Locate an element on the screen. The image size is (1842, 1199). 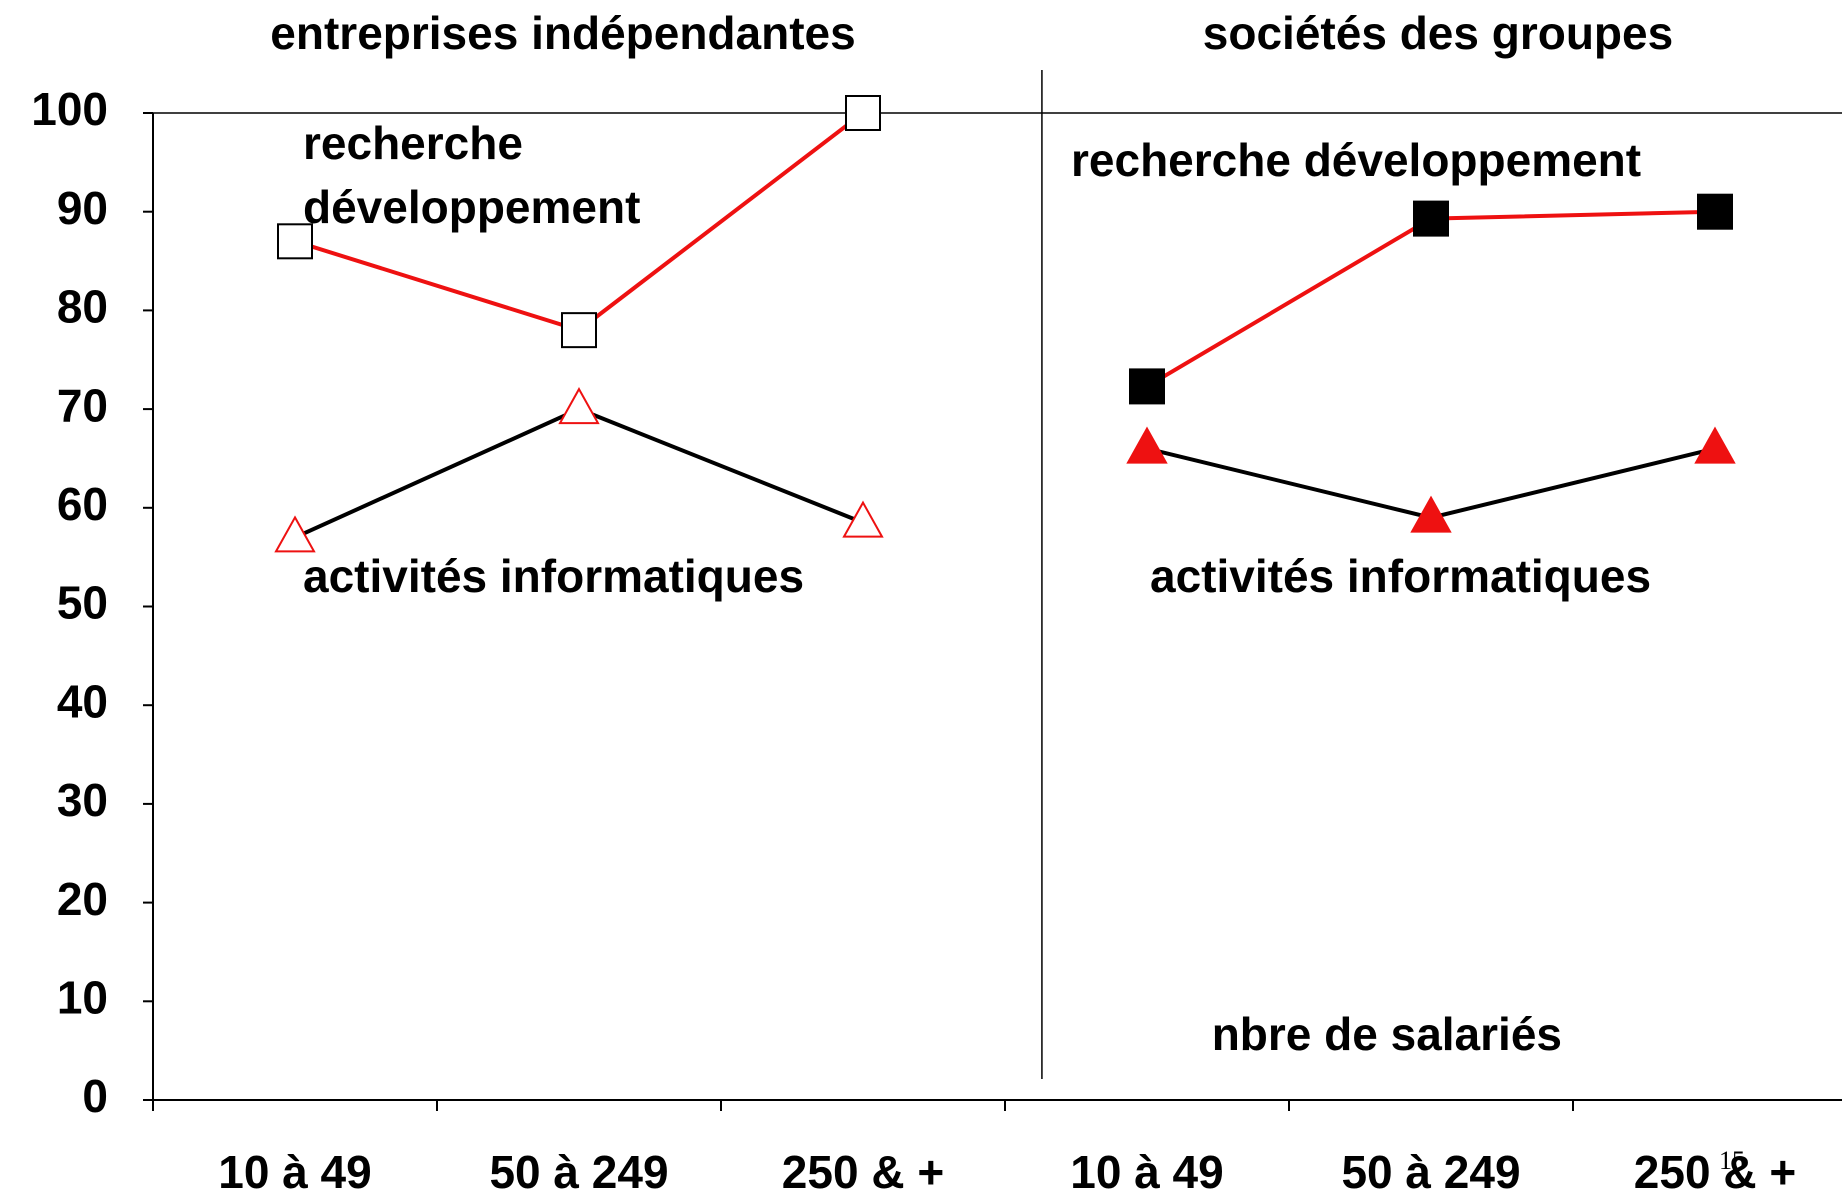
x-axis-label: nbre de salariés is located at coordinates (1387, 1034).